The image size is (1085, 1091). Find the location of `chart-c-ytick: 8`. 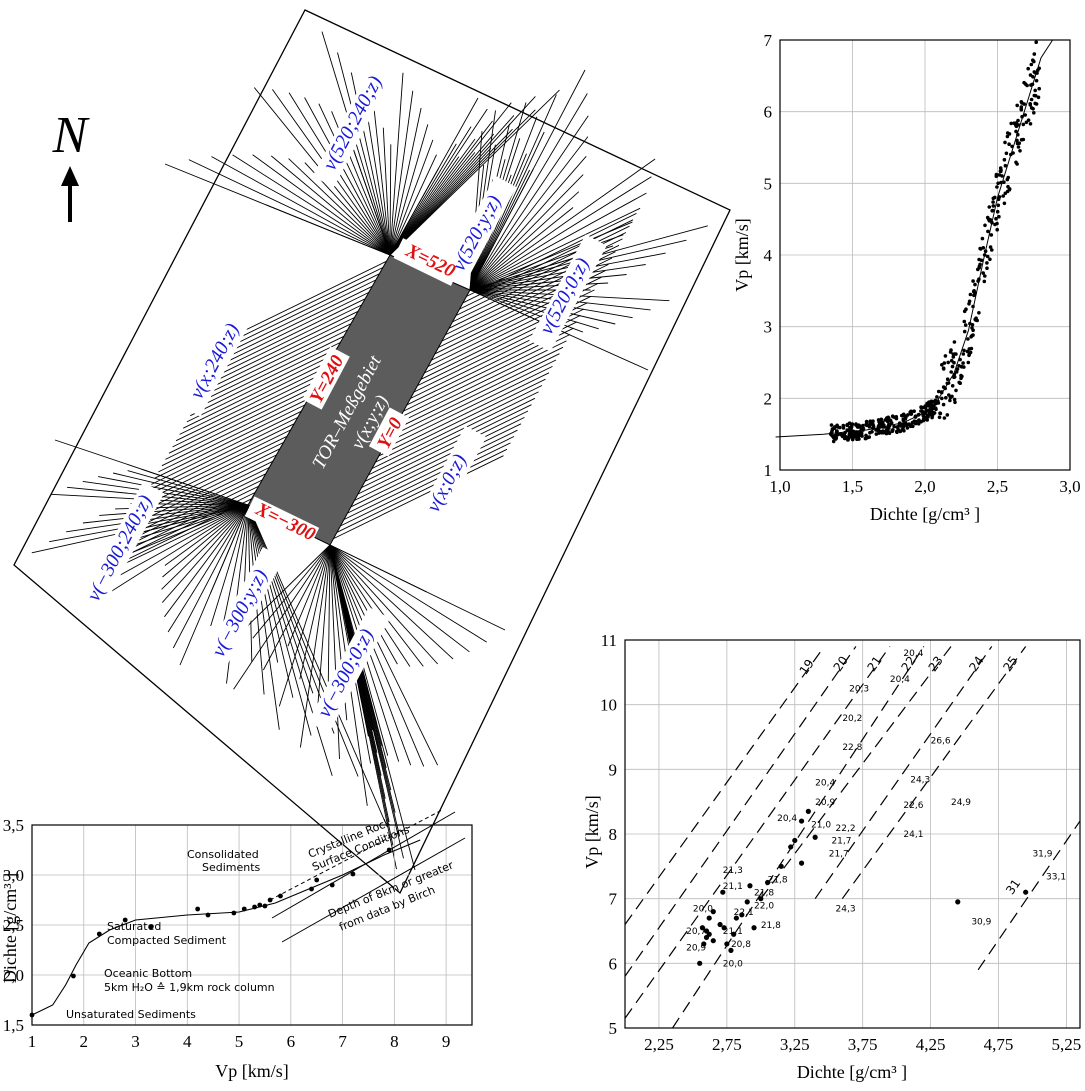

chart-c-ytick: 8 is located at coordinates (613, 834).